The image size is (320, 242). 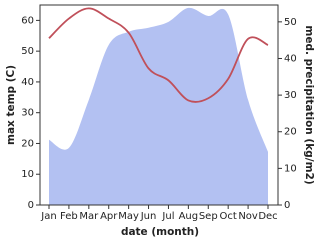 I want to click on x-tick-label: Sep, so click(x=208, y=216).